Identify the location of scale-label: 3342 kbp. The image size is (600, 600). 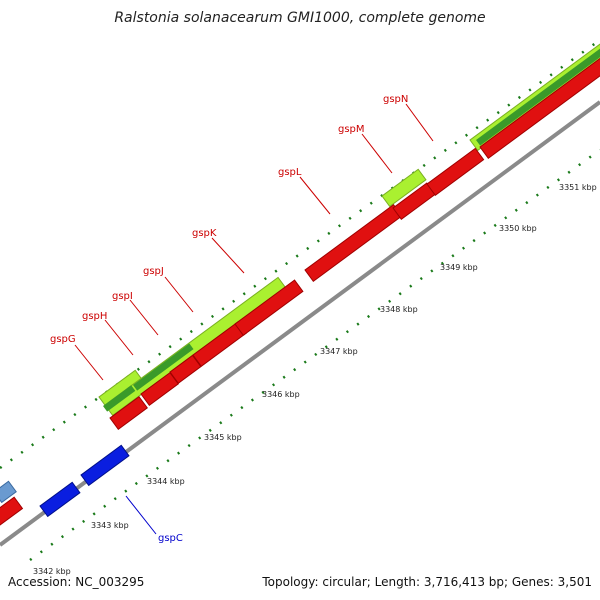
(52, 571).